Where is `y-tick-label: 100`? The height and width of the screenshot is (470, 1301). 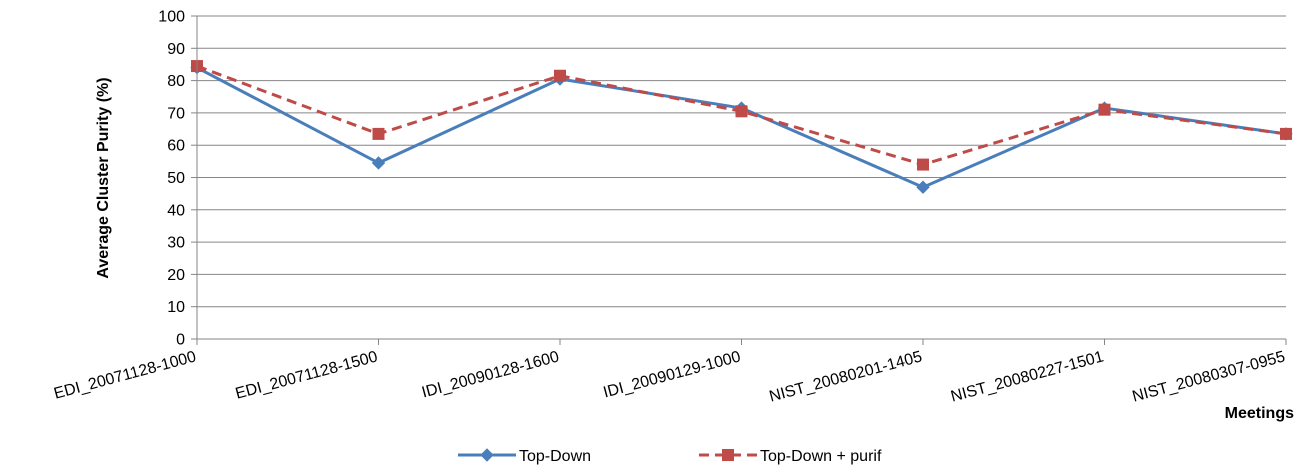 y-tick-label: 100 is located at coordinates (171, 17).